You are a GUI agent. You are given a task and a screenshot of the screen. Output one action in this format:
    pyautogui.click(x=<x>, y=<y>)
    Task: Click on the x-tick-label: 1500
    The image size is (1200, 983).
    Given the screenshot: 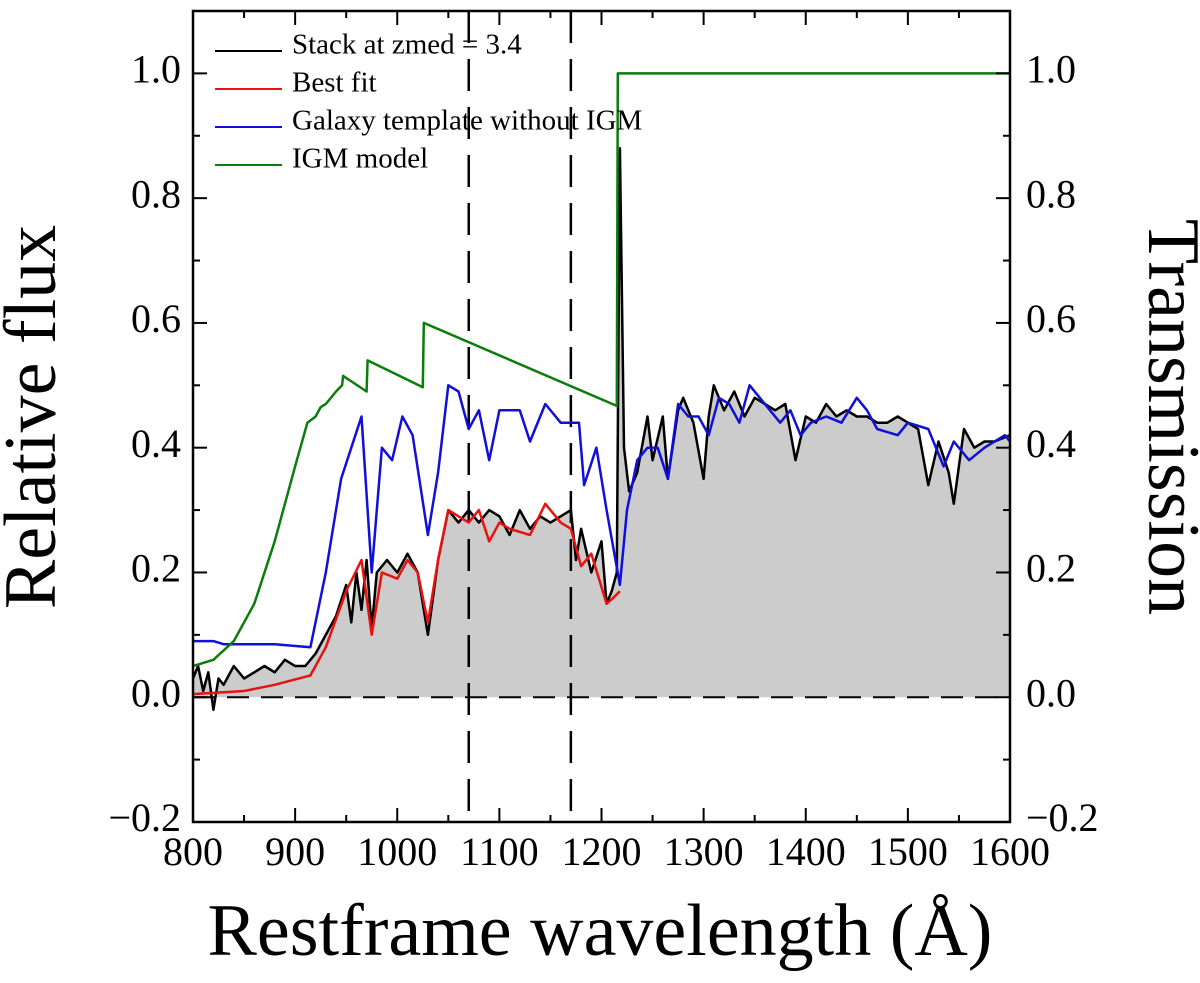 What is the action you would take?
    pyautogui.click(x=908, y=851)
    